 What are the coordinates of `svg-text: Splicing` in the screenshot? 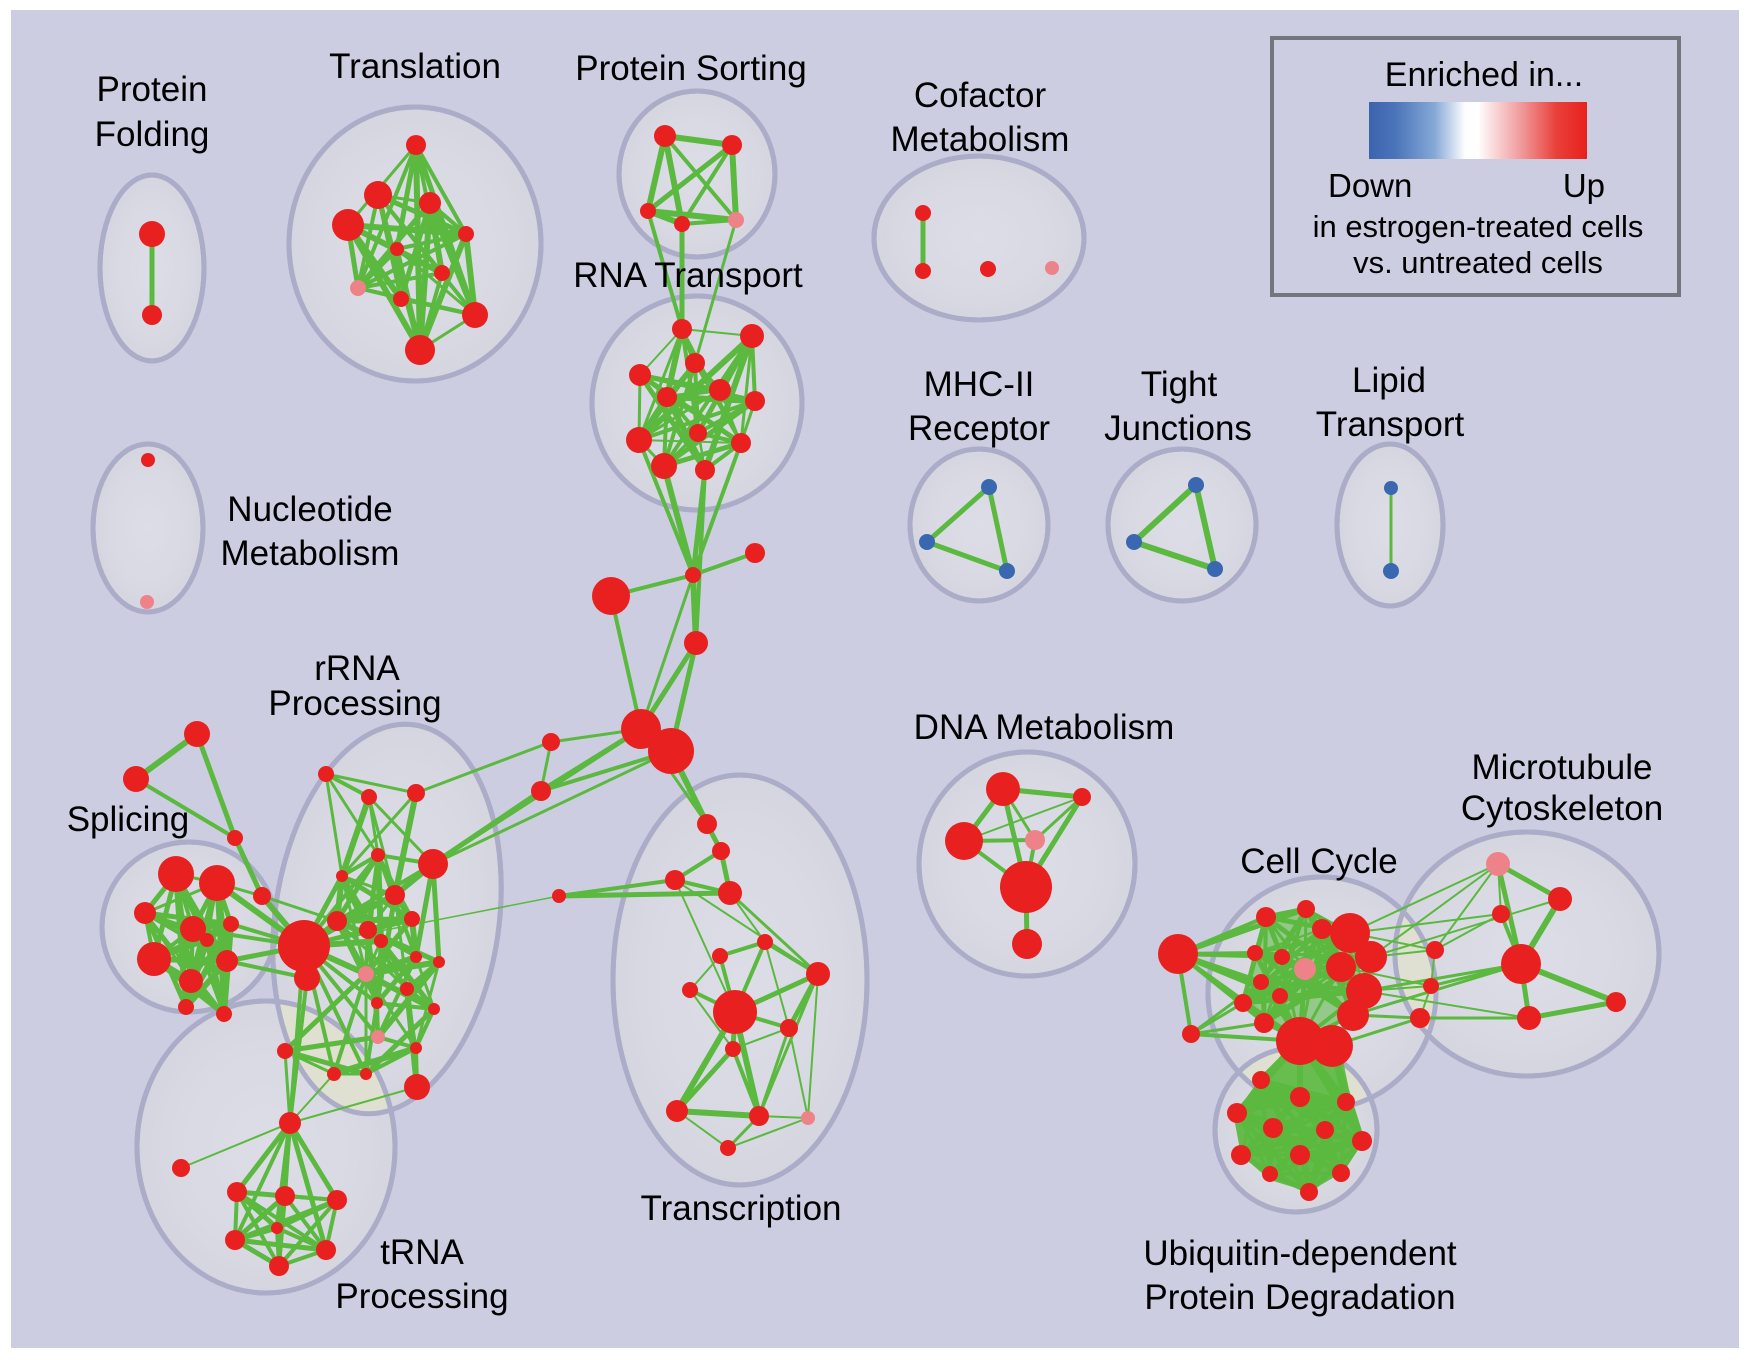 It's located at (128, 819).